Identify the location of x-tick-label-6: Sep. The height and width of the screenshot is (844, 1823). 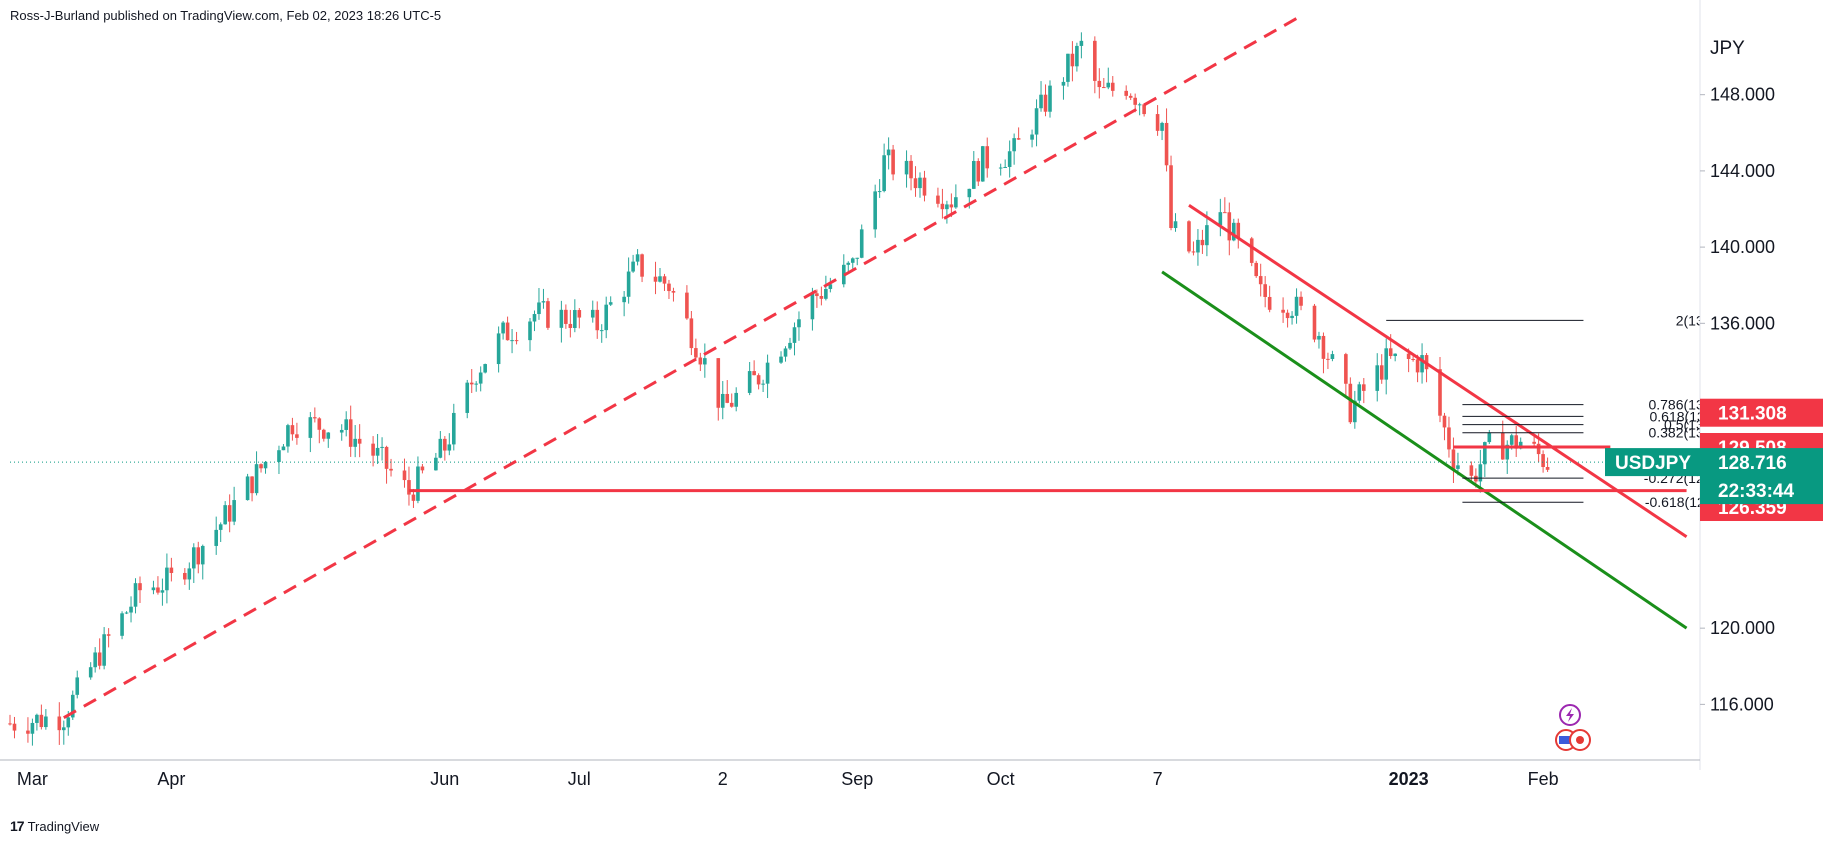
(857, 779).